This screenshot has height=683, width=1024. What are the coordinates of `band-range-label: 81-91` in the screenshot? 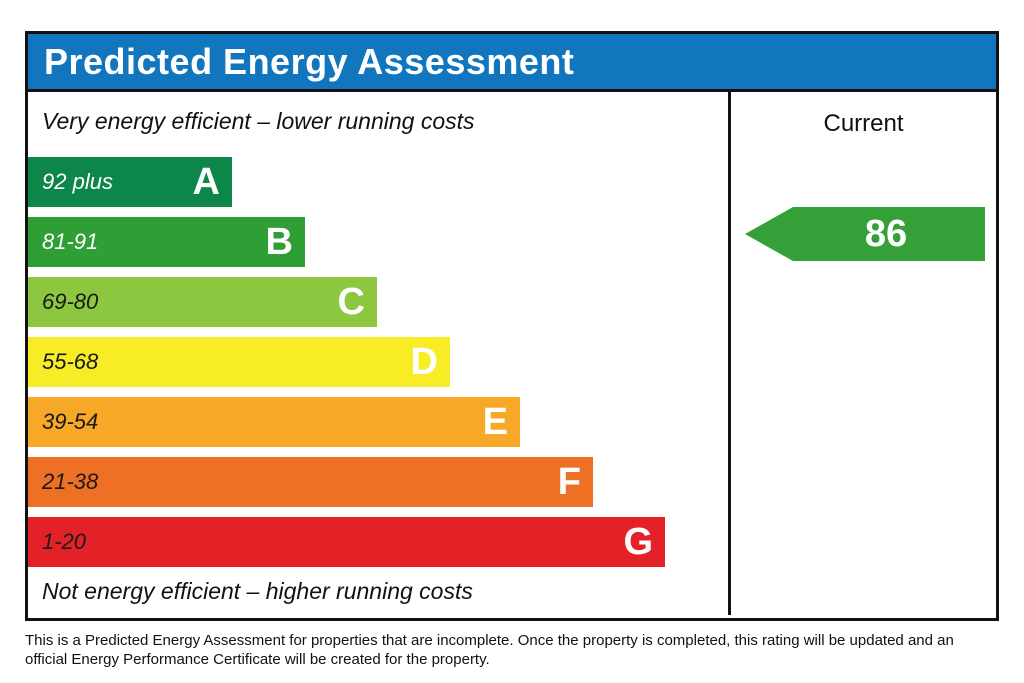 It's located at (70, 241).